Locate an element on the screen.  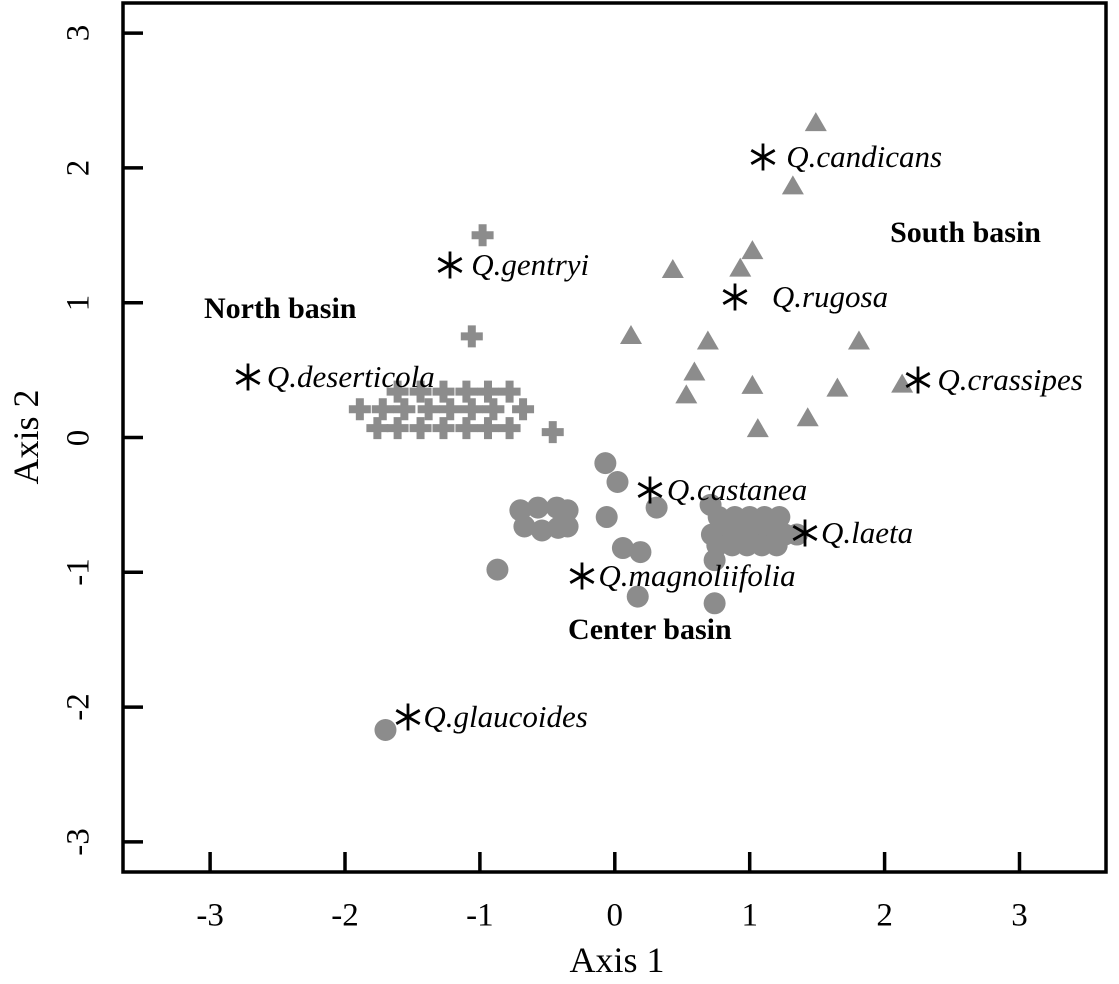
series-south-basin is located at coordinates (766, 275).